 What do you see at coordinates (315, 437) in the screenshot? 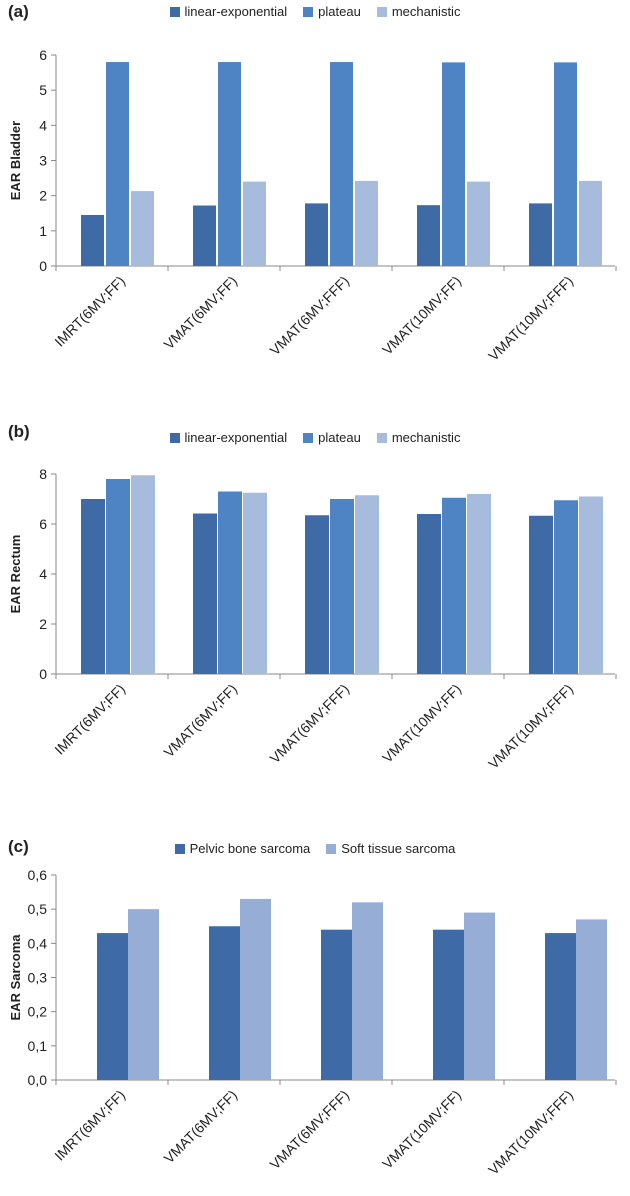
I see `legend: linear-exponential plateau mechanistic` at bounding box center [315, 437].